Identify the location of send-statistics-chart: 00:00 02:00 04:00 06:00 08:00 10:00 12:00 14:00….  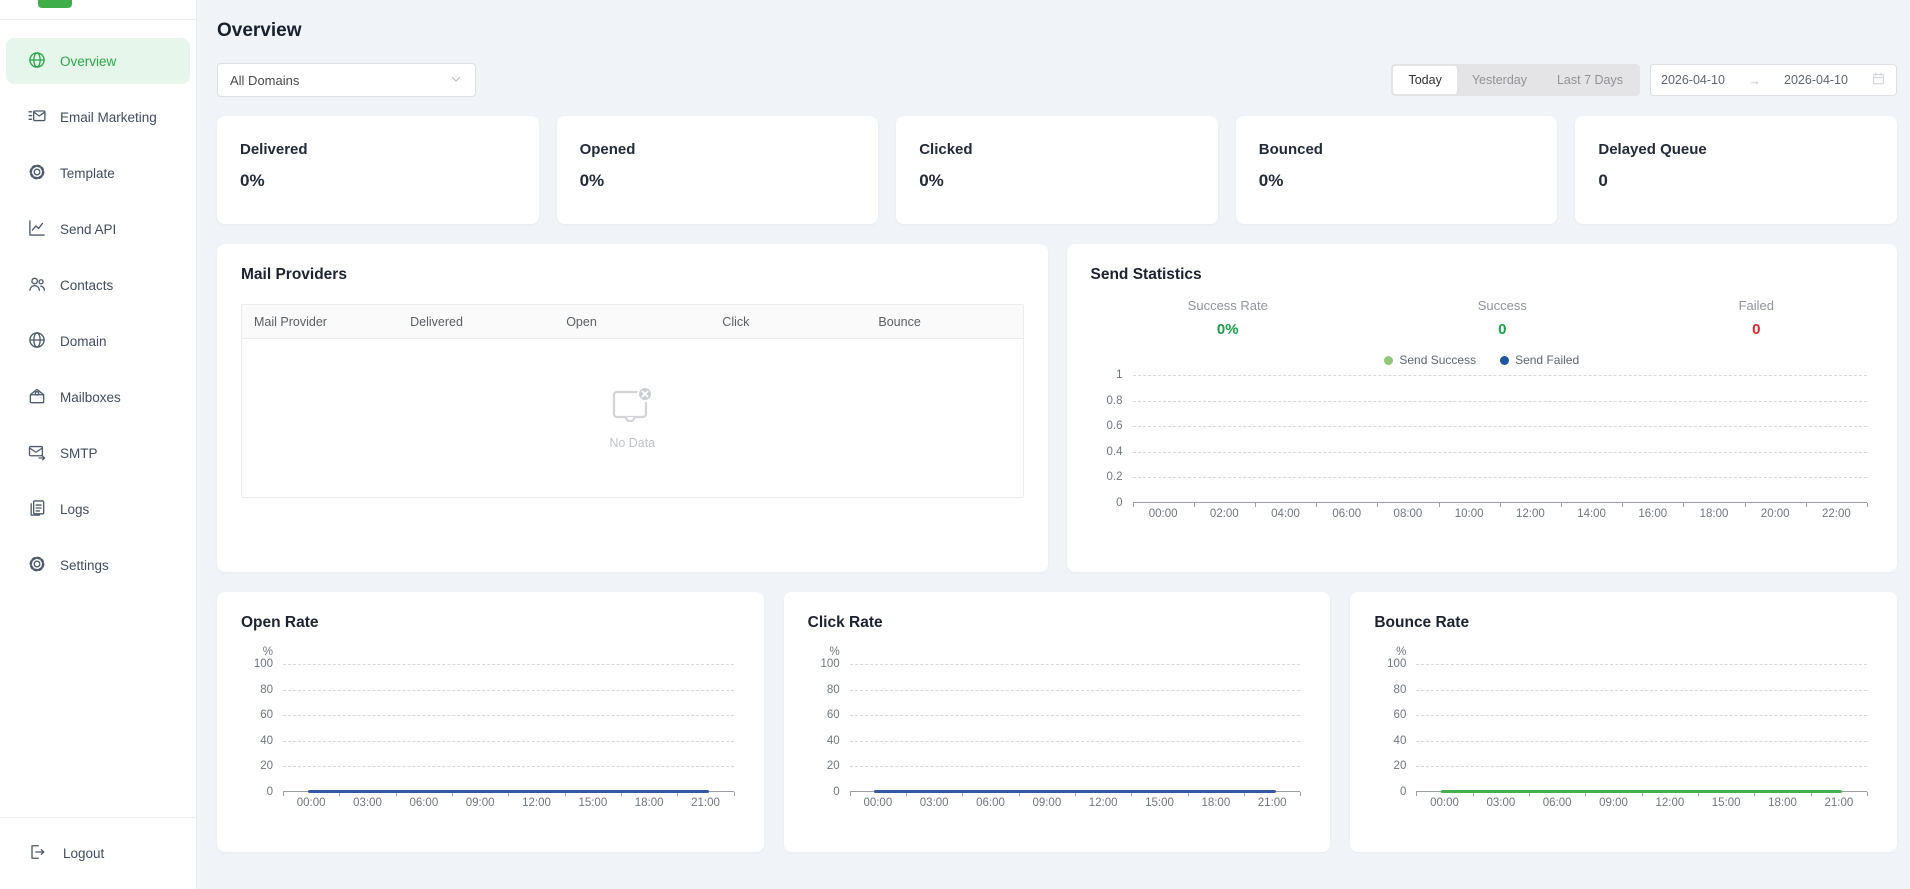
(1482, 447).